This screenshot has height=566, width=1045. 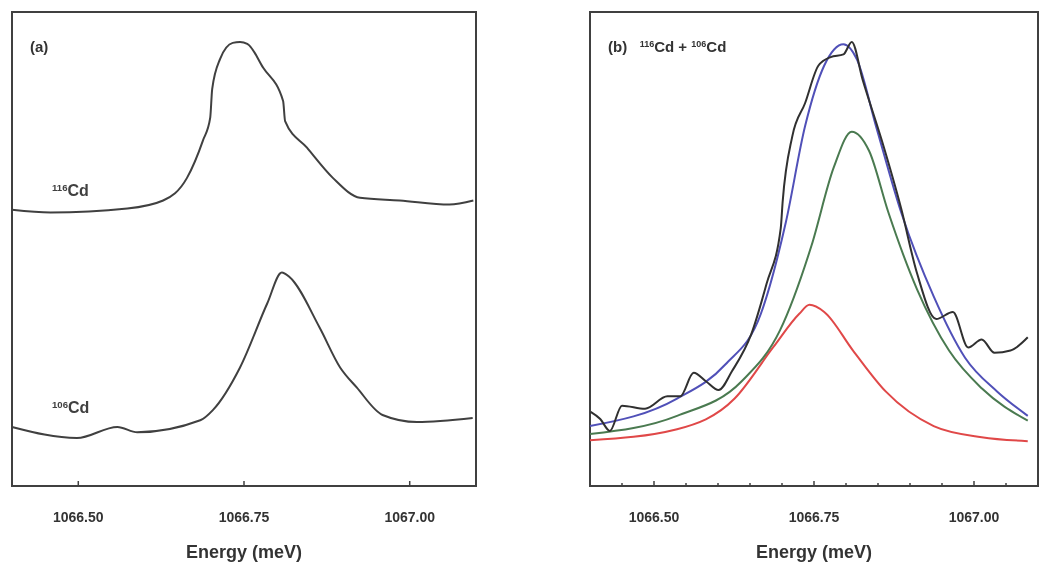 What do you see at coordinates (667, 46) in the screenshot?
I see `annotation: (b) $^{116}$Cd + $^{106}$Cd` at bounding box center [667, 46].